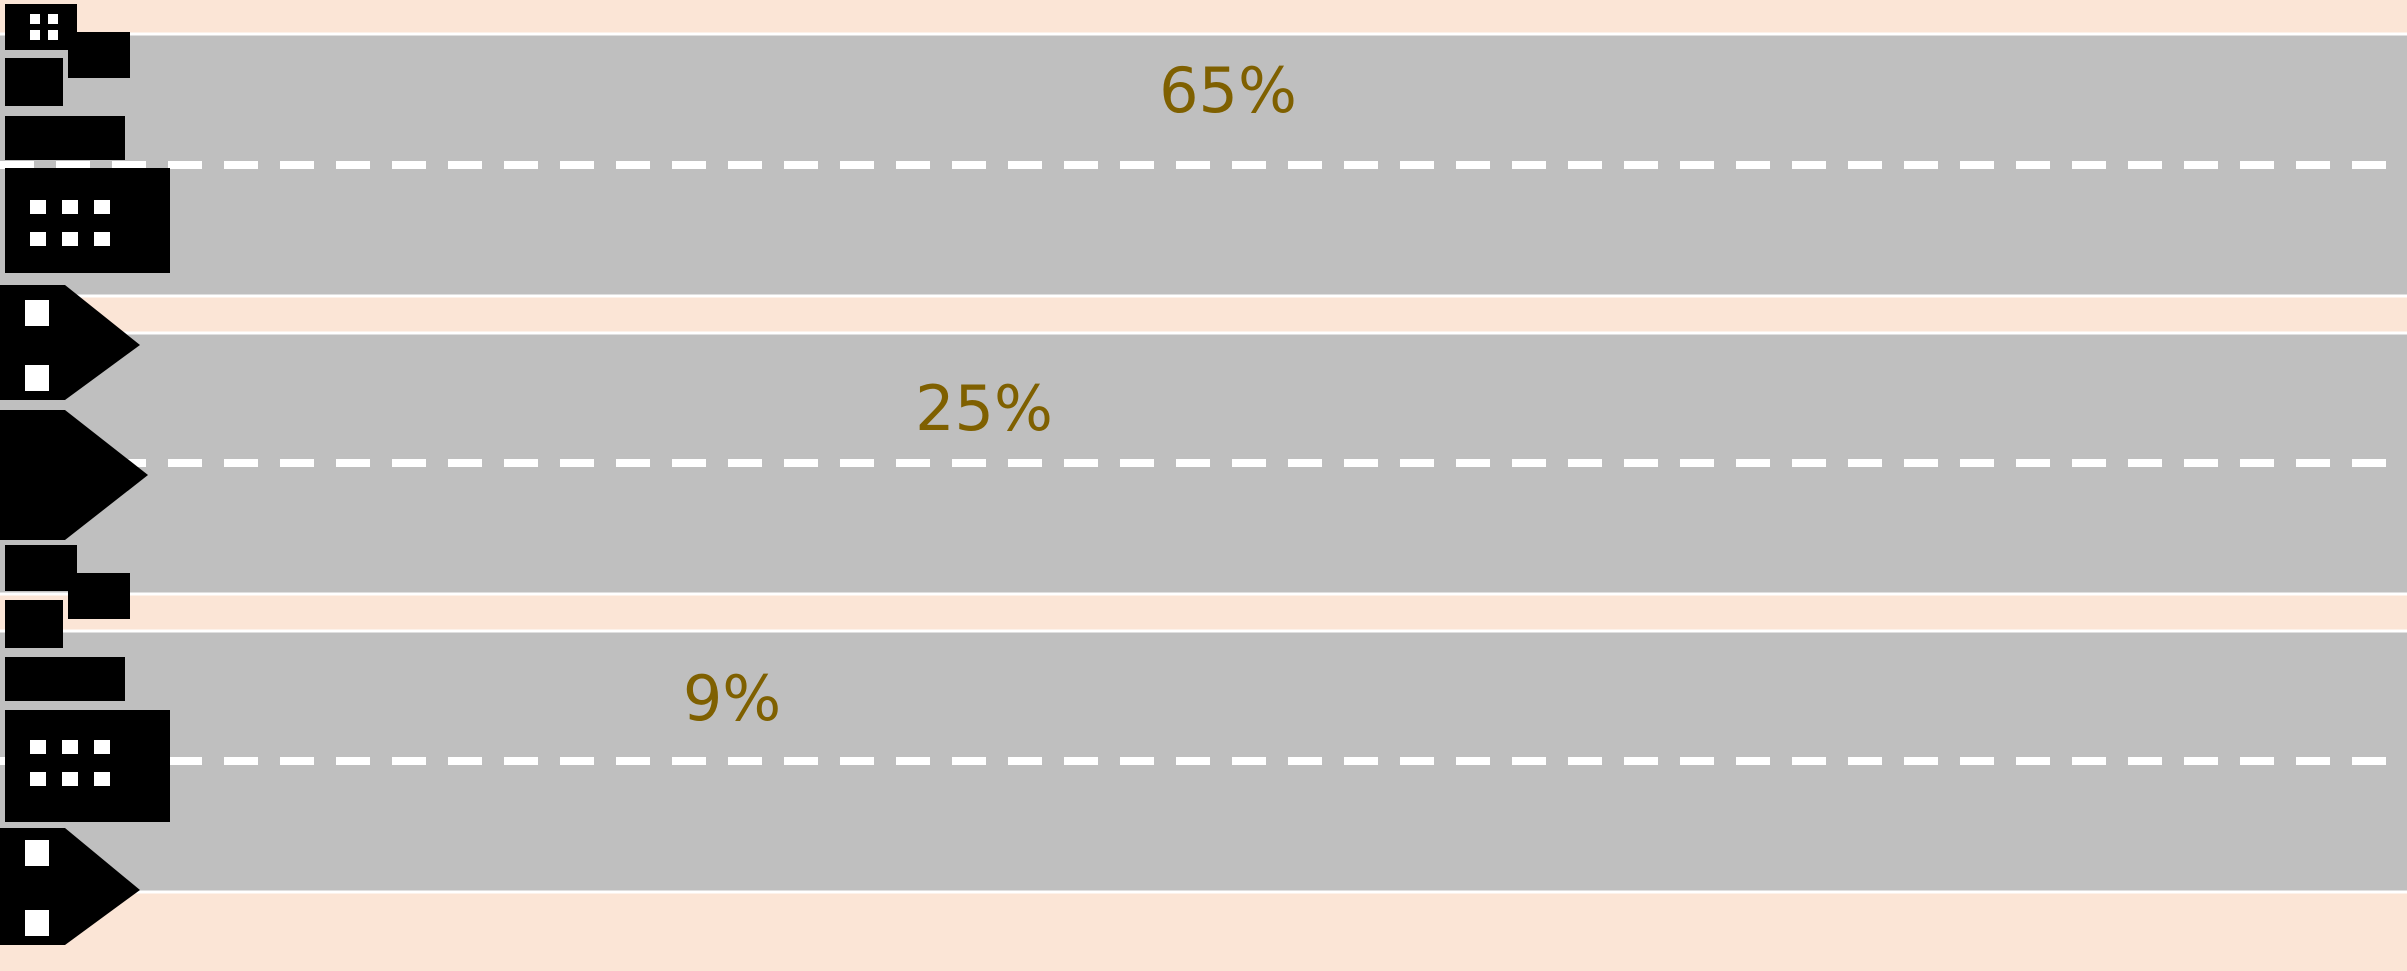 The image size is (2407, 971). Describe the element at coordinates (732, 698) in the screenshot. I see `value-label: 9%` at that location.